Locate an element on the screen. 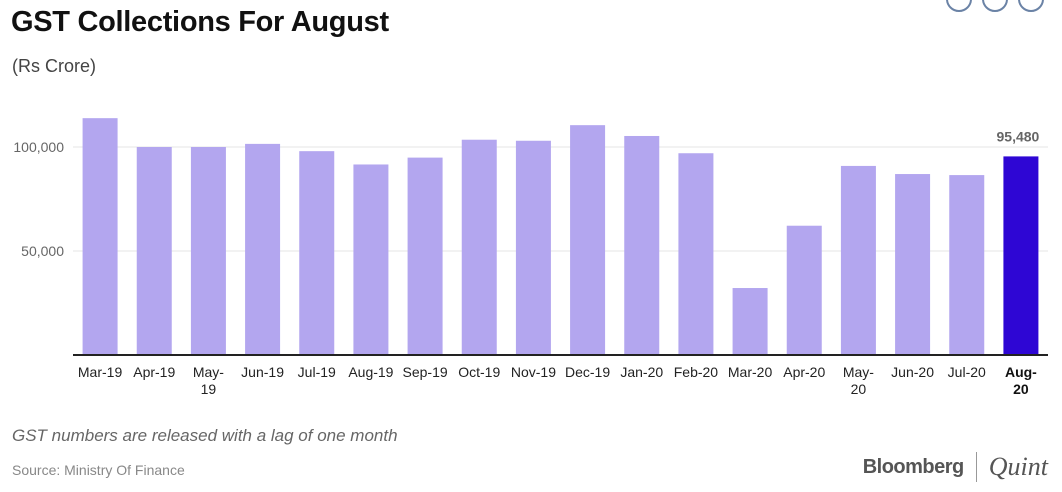 This screenshot has width=1062, height=492. share-icons is located at coordinates (995, 6).